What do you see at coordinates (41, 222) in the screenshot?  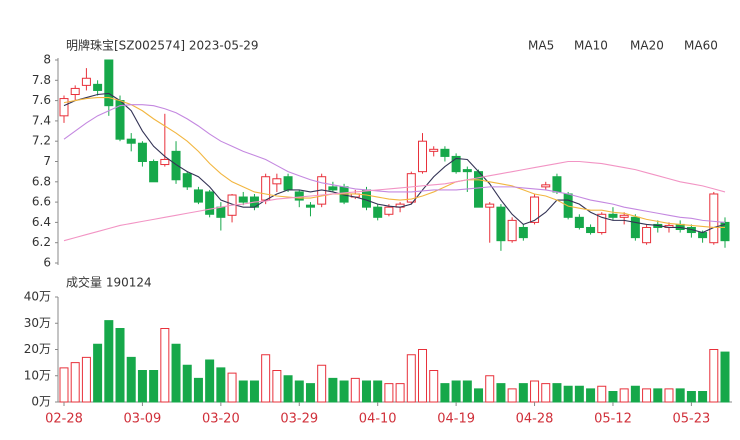 I see `y-tick-label: 6.4` at bounding box center [41, 222].